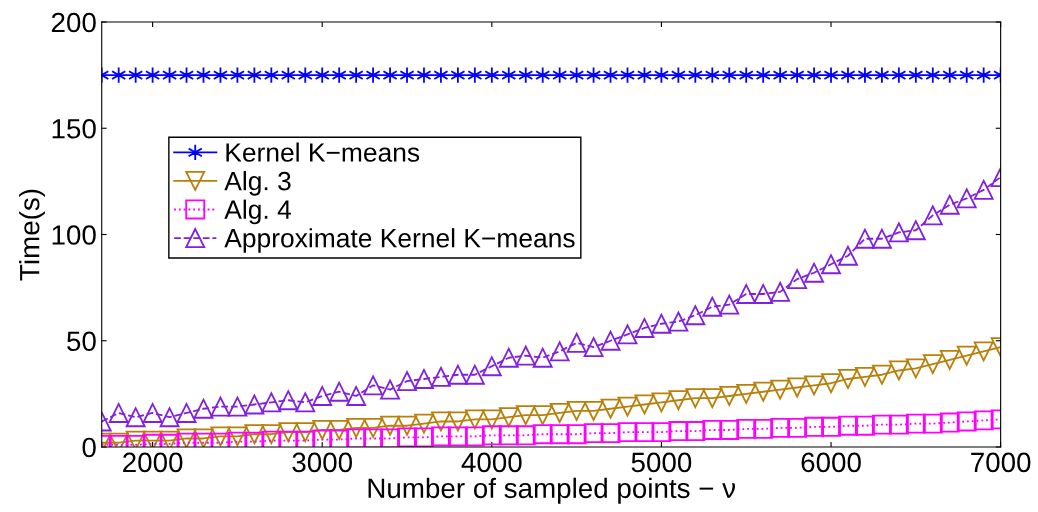  I want to click on legend-label: Alg. 3, so click(257, 183).